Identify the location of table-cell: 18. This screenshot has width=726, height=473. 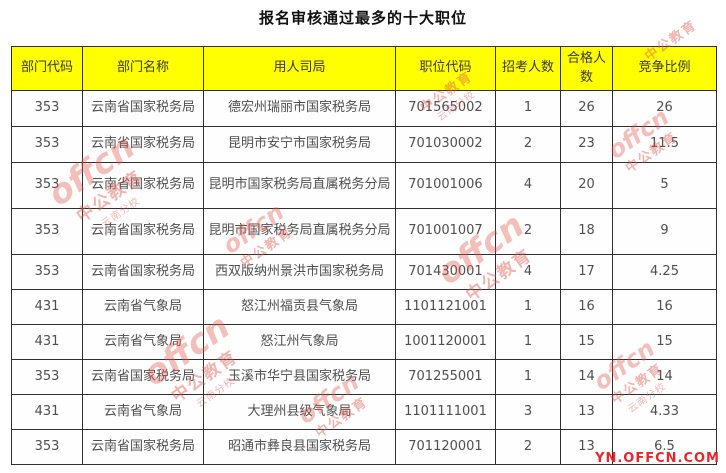
(586, 231).